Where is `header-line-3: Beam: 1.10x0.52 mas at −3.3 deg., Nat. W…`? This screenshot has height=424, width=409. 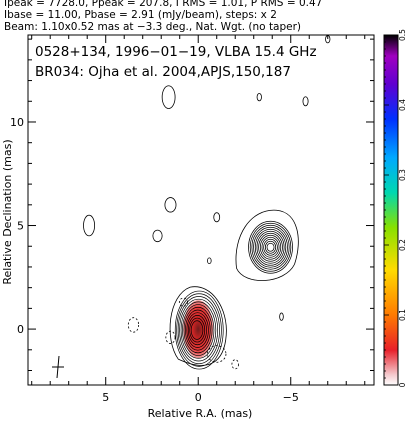 header-line-3: Beam: 1.10x0.52 mas at −3.3 deg., Nat. W… is located at coordinates (153, 27).